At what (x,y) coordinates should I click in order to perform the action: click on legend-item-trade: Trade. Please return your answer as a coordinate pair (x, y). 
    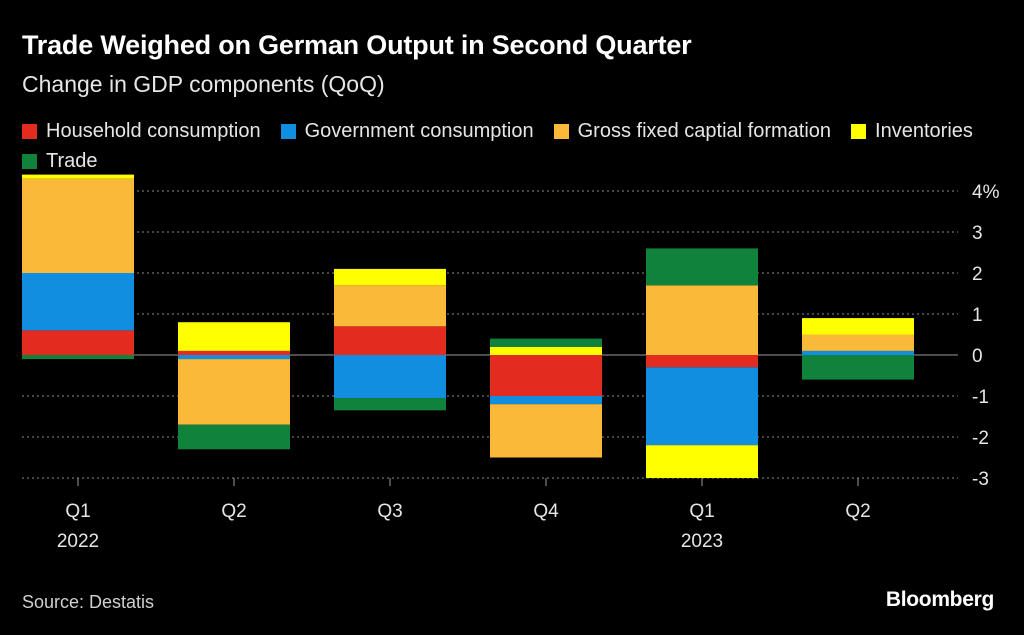
    Looking at the image, I should click on (60, 161).